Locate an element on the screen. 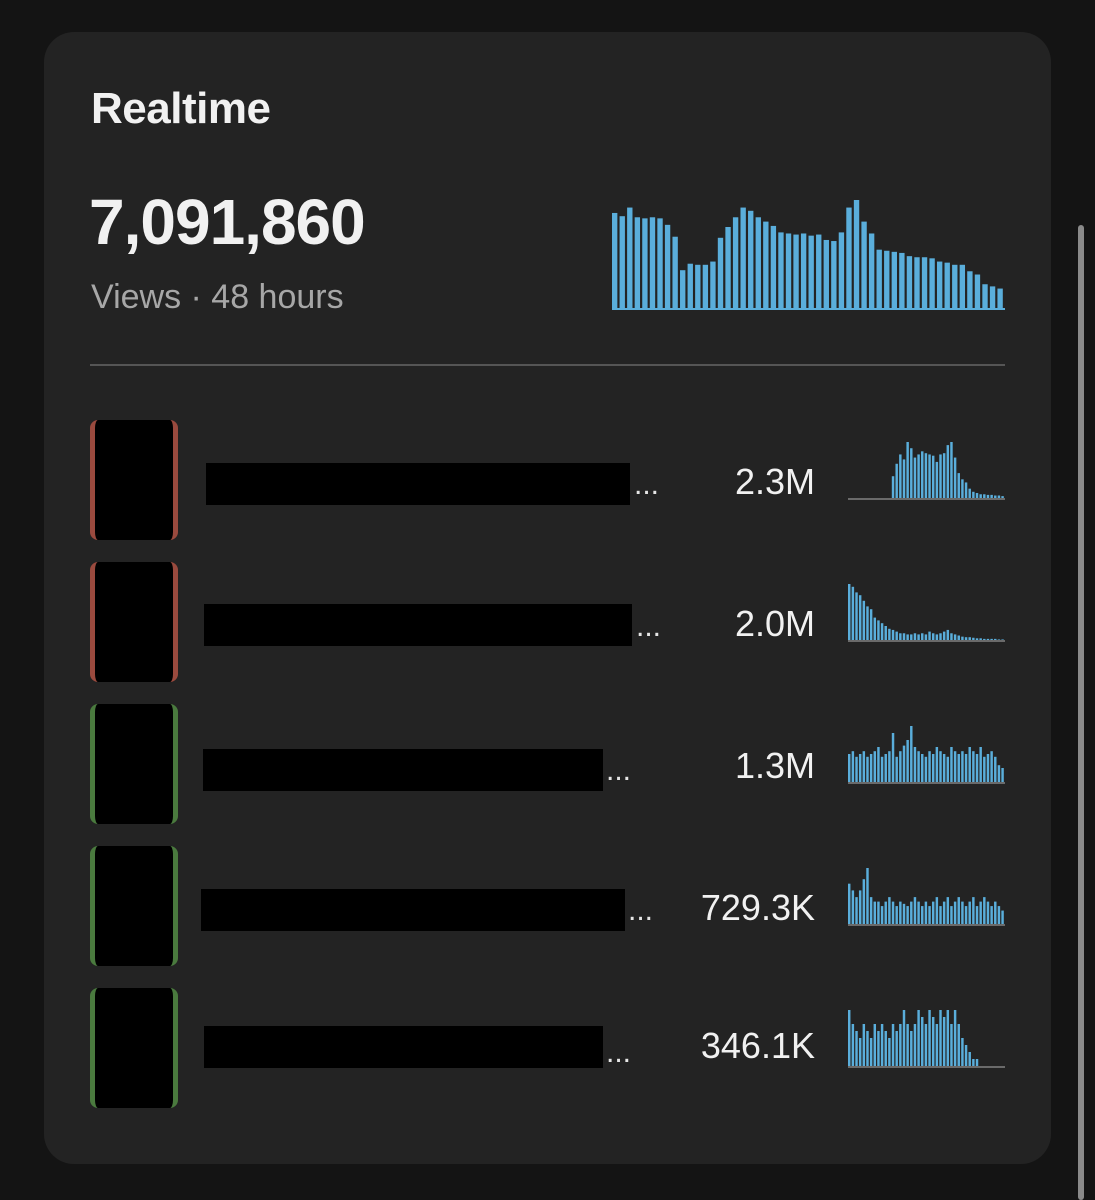 This screenshot has width=1095, height=1200. content-row: ... 729.3K is located at coordinates (547, 906).